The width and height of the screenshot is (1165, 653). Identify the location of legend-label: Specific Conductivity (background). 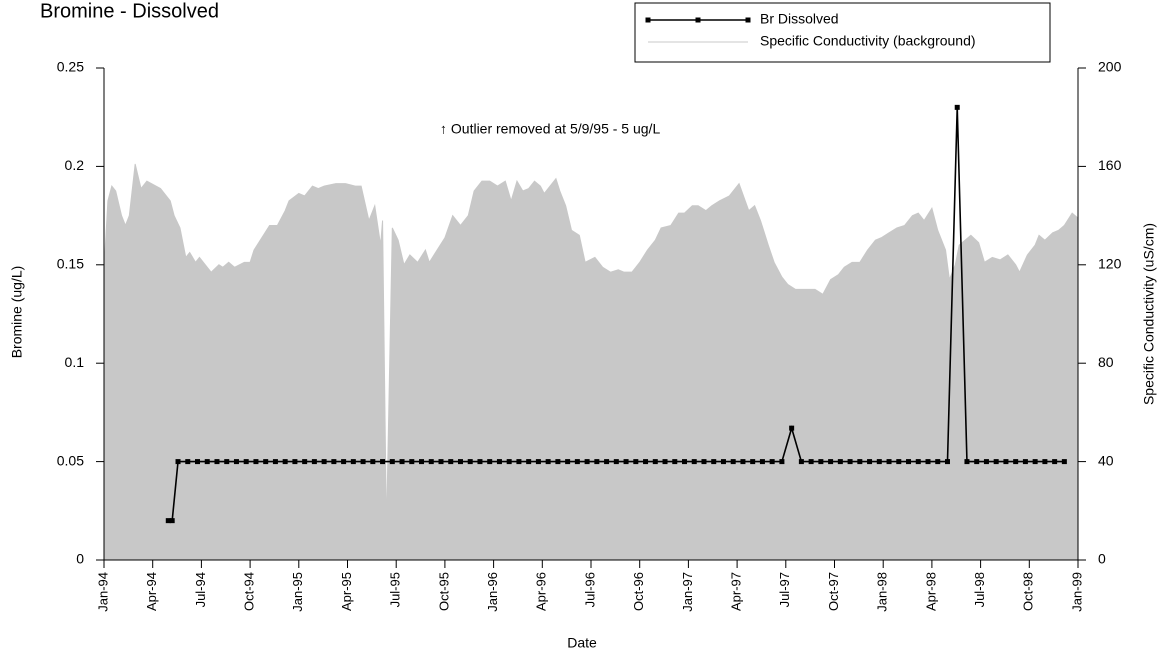
(868, 41).